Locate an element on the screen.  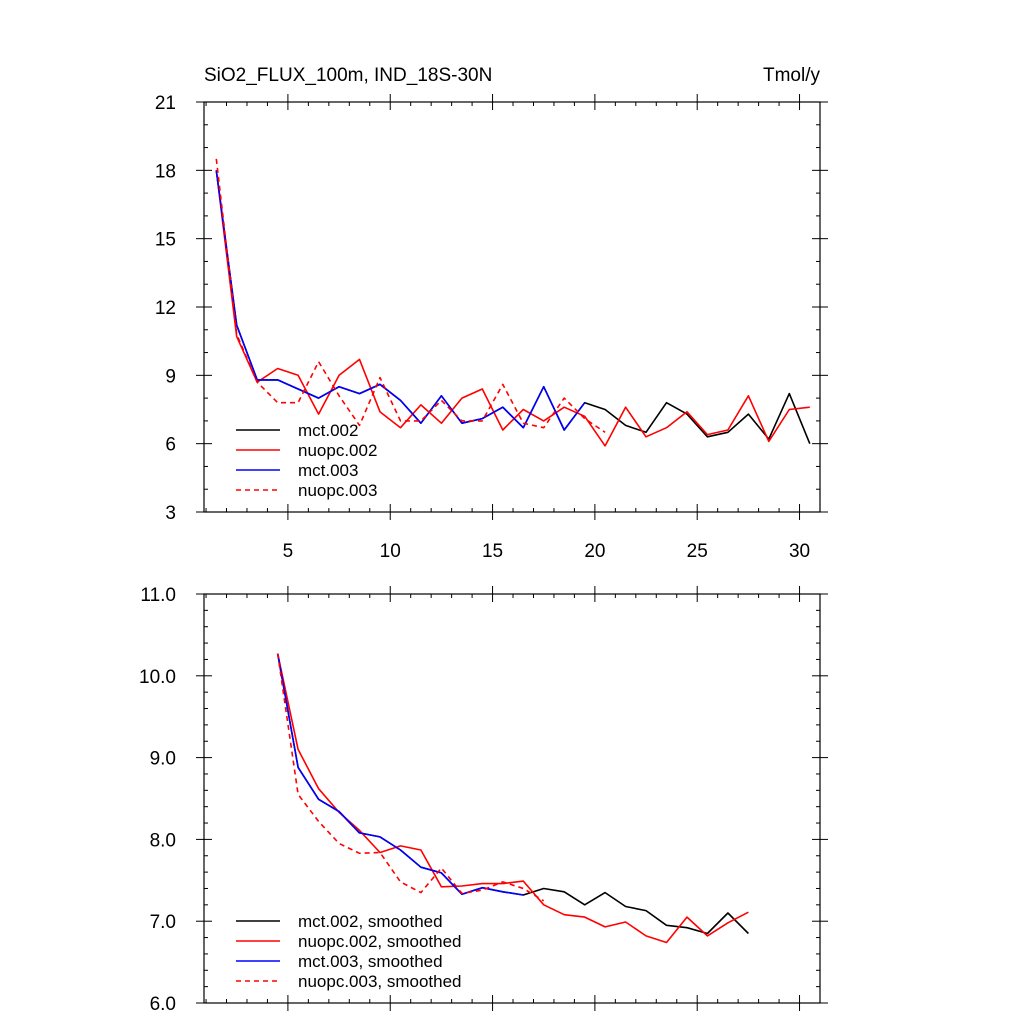
y-tick-label: 15 is located at coordinates (165, 240).